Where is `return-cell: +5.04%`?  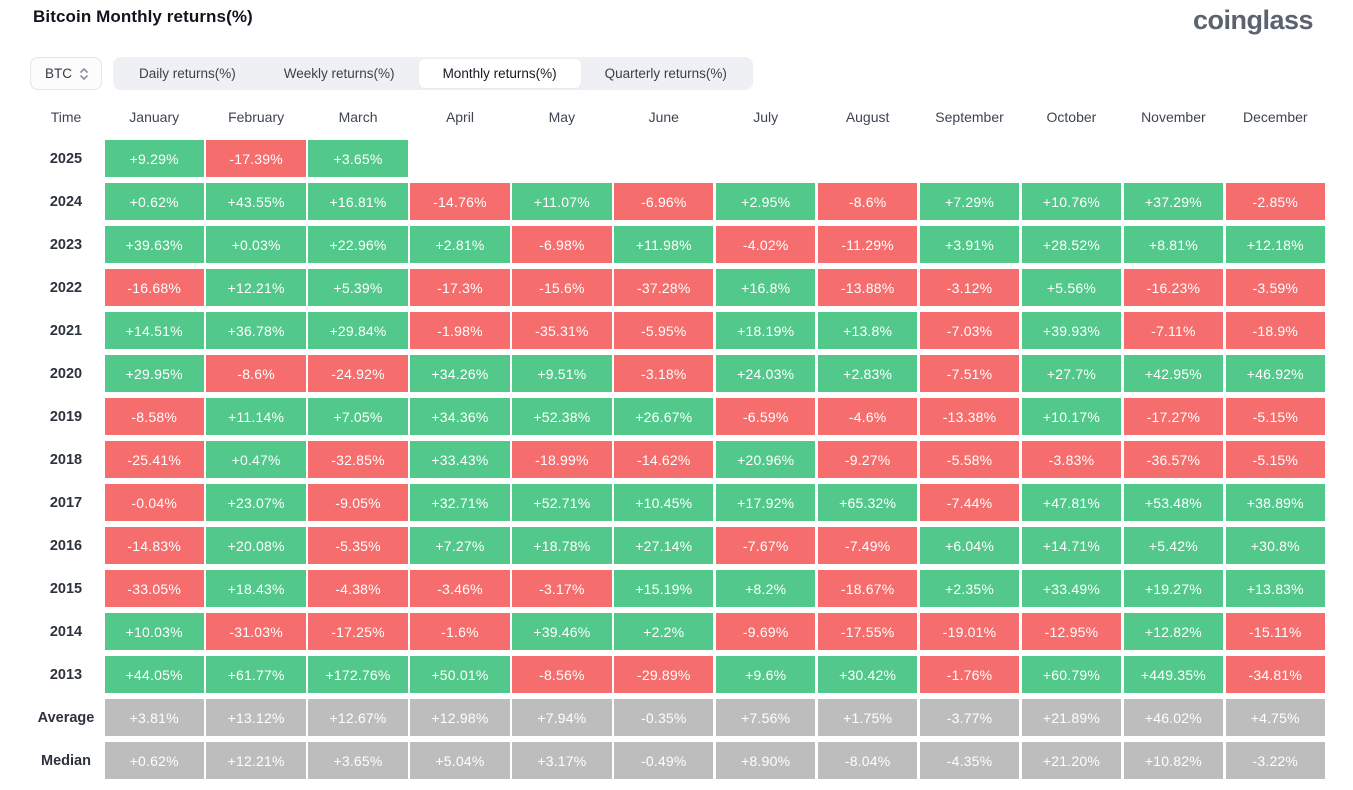
return-cell: +5.04% is located at coordinates (460, 760).